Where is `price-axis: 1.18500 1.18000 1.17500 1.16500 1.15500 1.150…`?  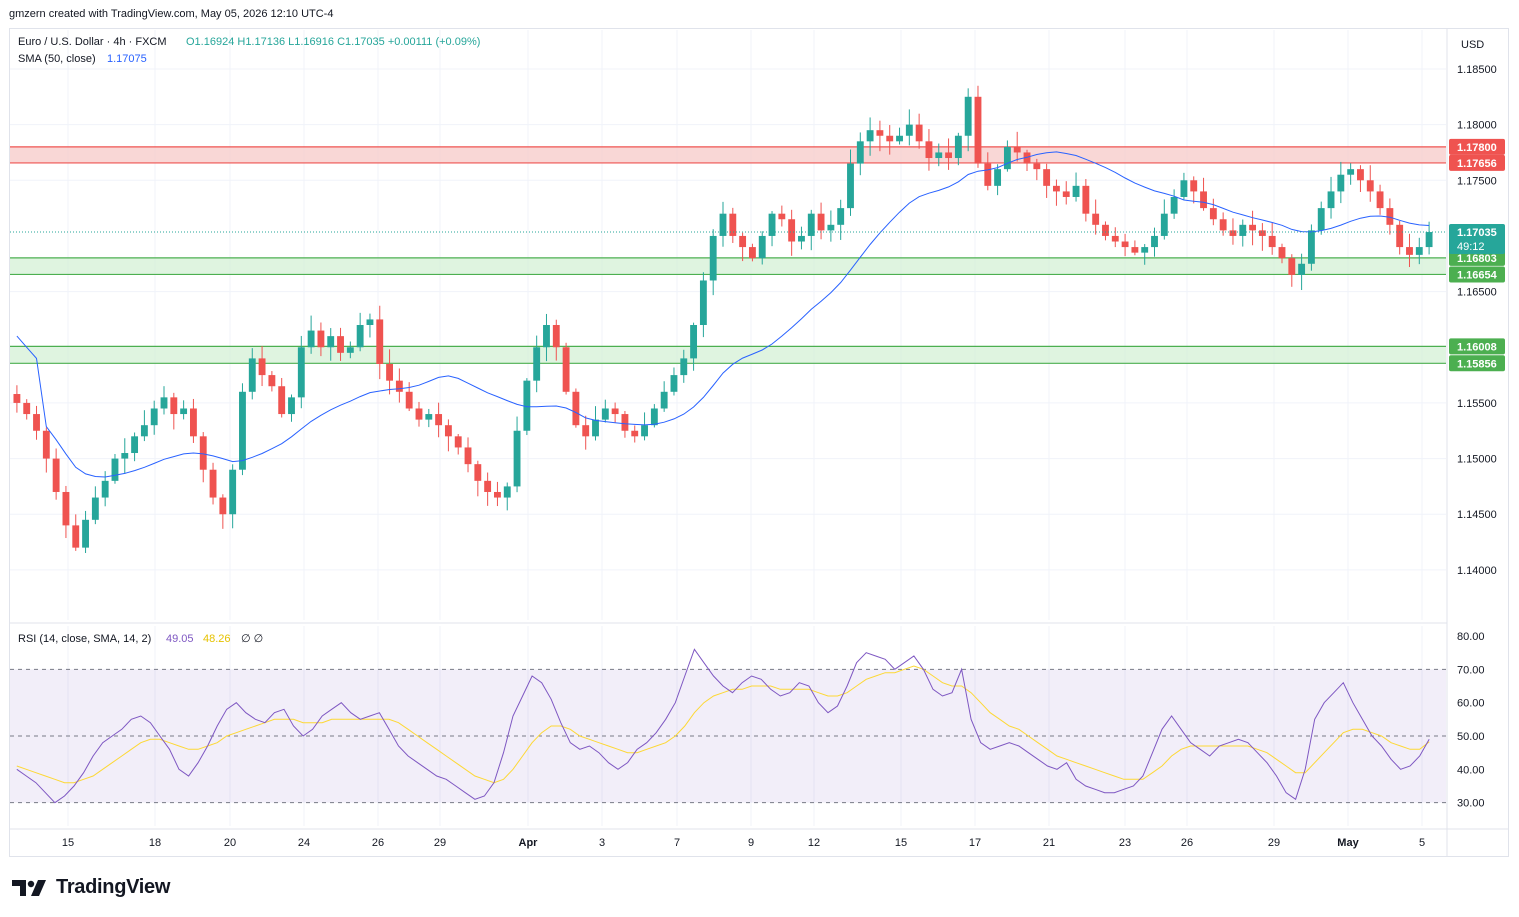
price-axis: 1.18500 1.18000 1.17500 1.16500 1.15500 1.150… is located at coordinates (1477, 320).